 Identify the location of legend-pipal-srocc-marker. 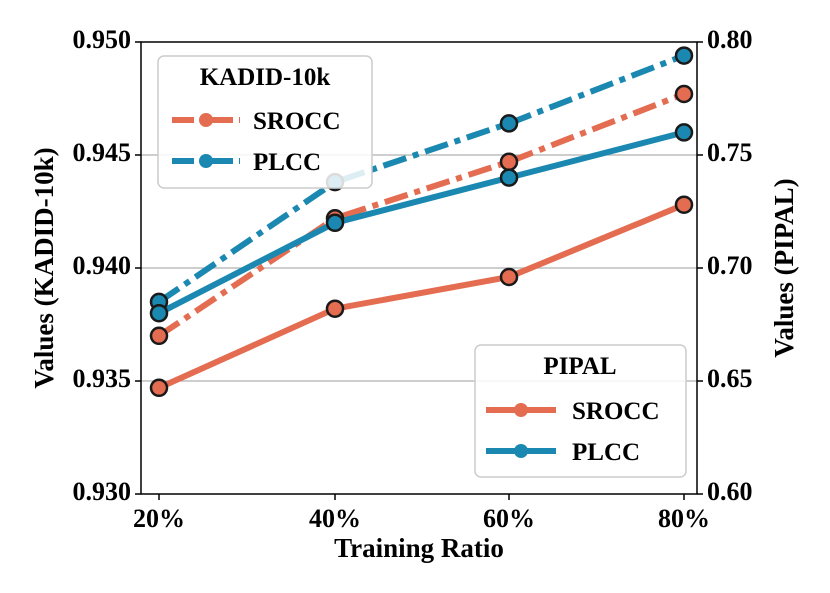
(521, 410).